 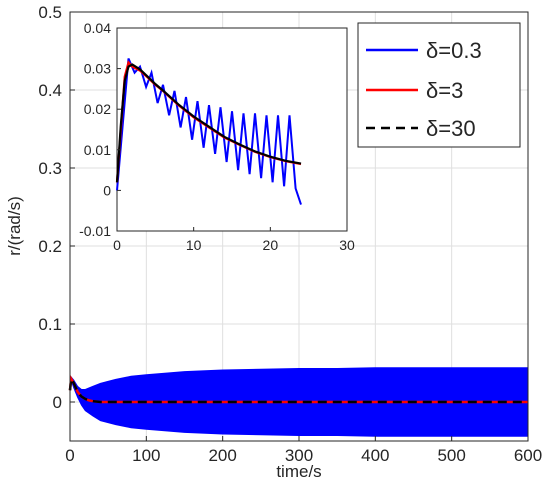 What do you see at coordinates (50, 90) in the screenshot?
I see `y-tick-label: 0.4` at bounding box center [50, 90].